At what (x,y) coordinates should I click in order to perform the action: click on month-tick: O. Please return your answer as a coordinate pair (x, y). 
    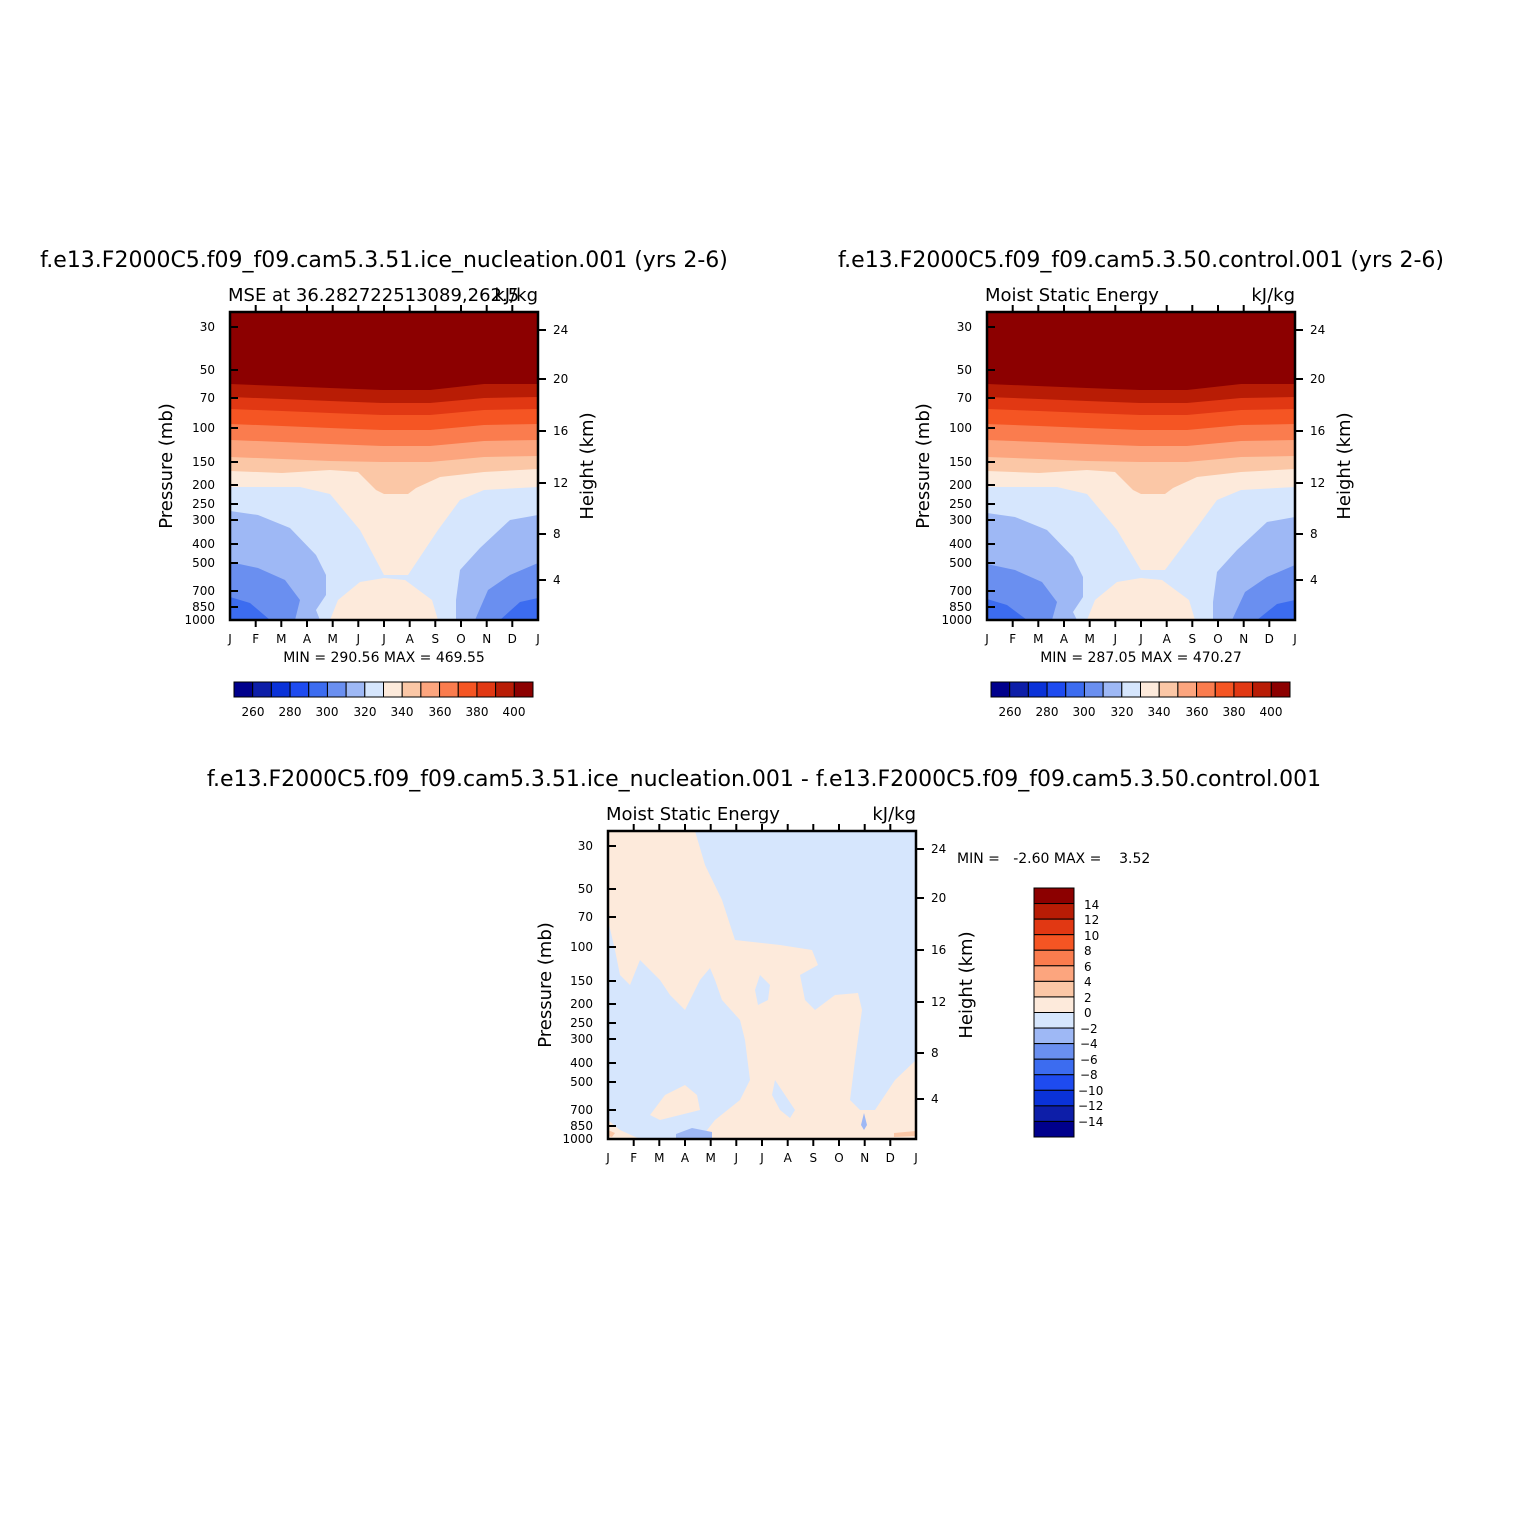
    Looking at the image, I should click on (838, 1158).